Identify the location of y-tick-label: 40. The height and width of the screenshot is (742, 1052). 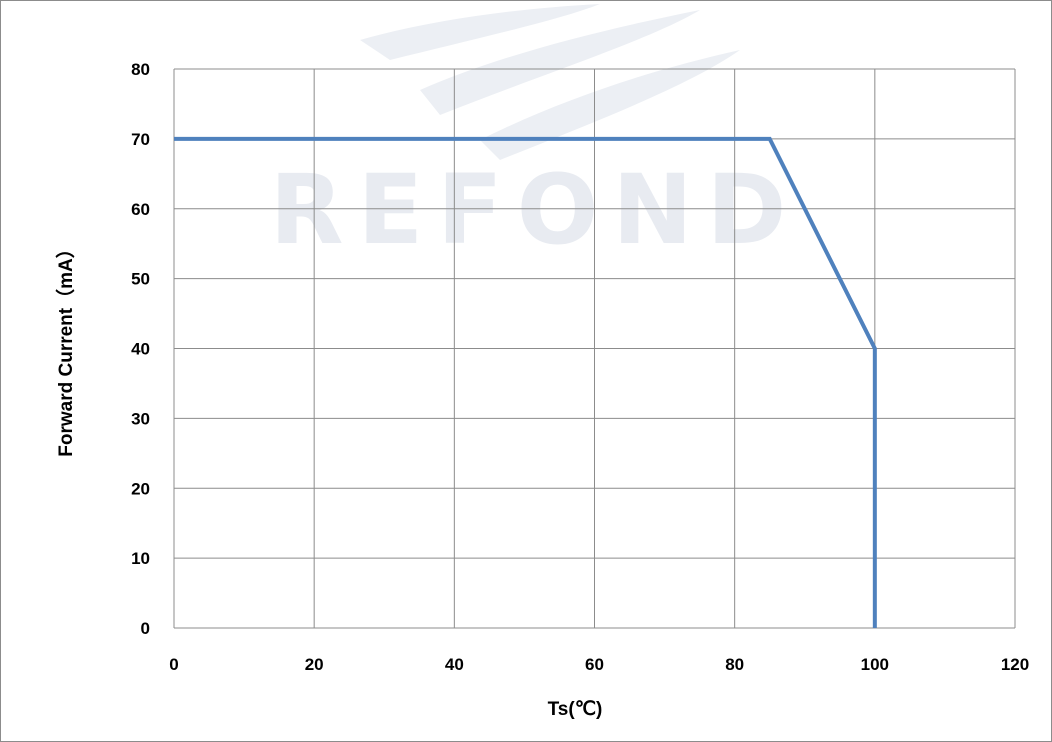
(140, 349).